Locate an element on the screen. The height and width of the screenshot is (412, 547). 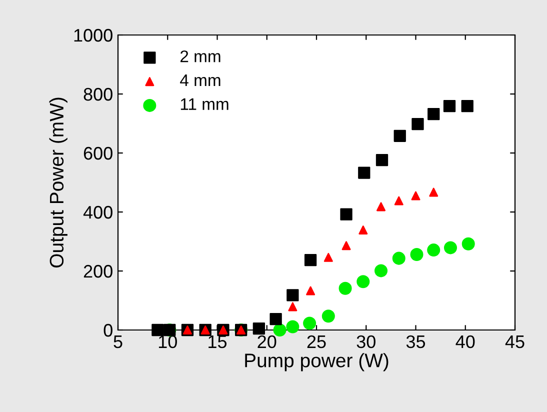
x-tick-label: 45 is located at coordinates (514, 342).